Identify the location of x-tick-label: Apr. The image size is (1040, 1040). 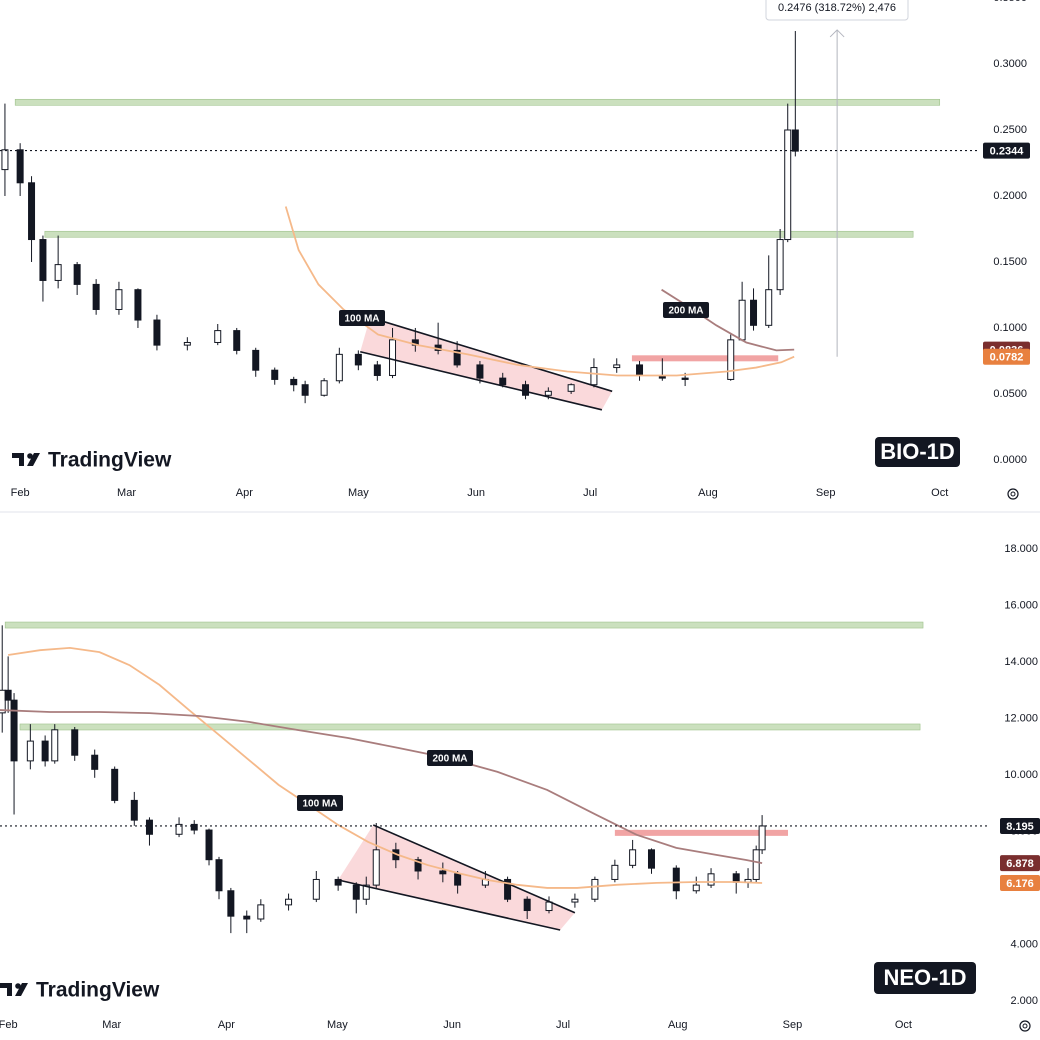
(226, 1025).